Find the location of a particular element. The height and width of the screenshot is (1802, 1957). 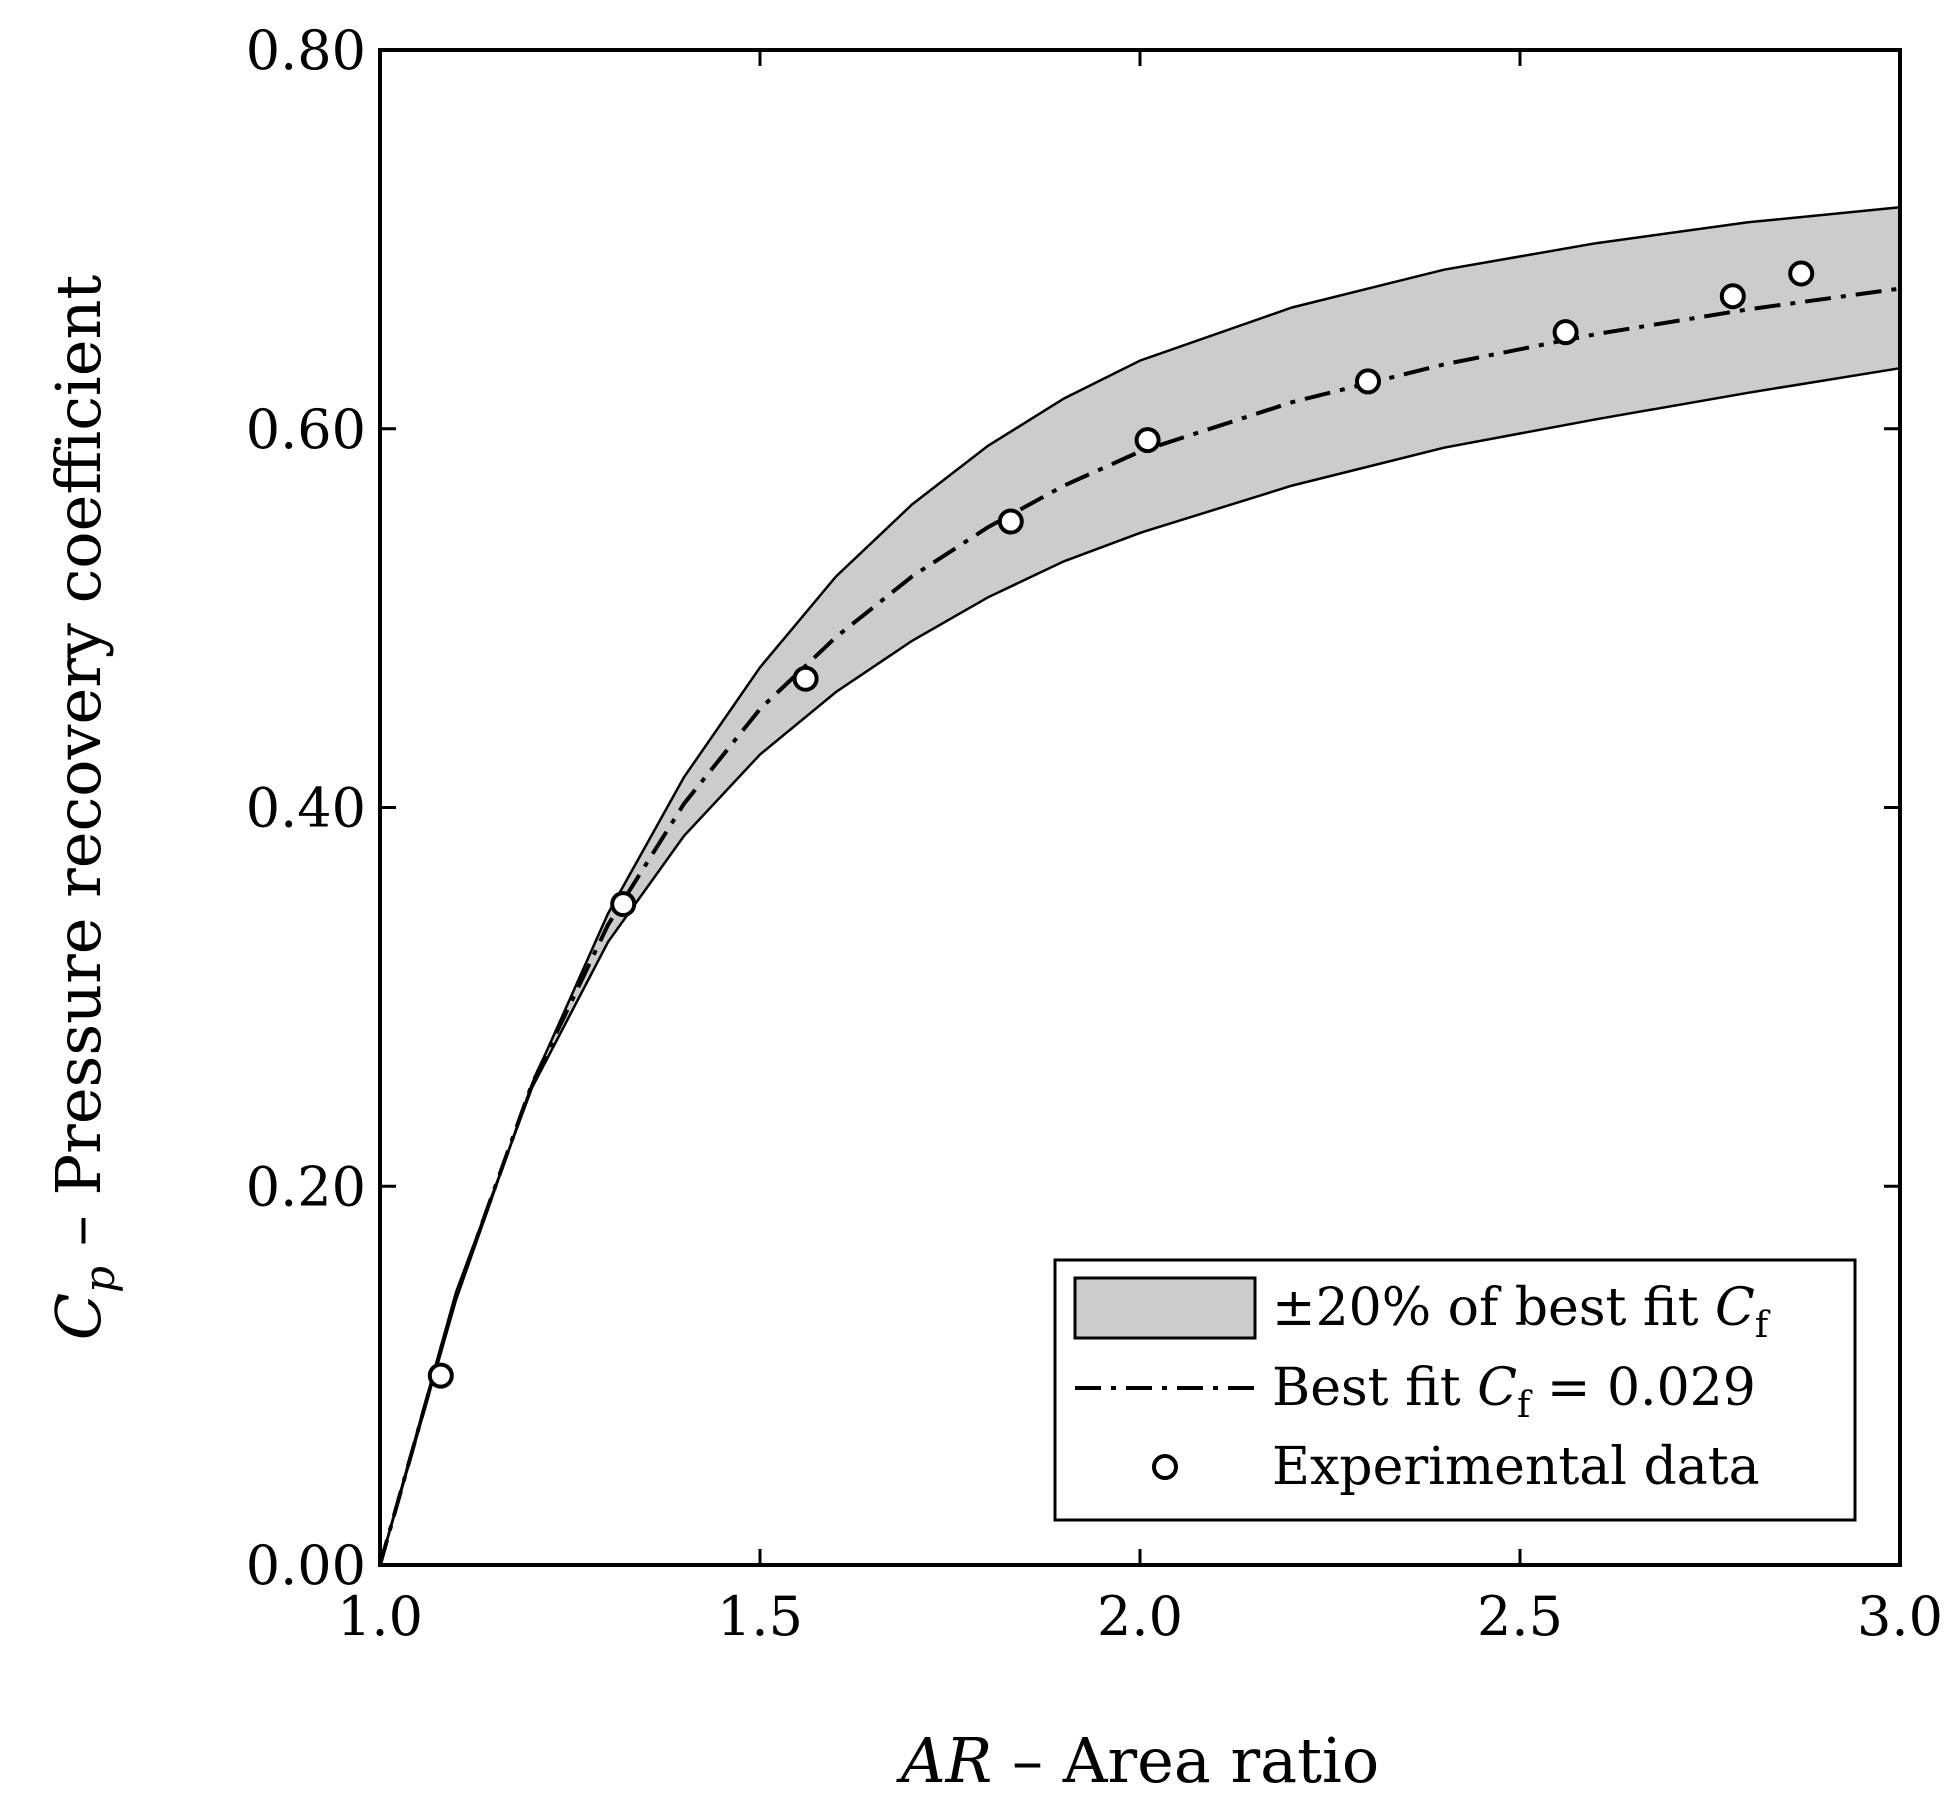

x-axis-title: AR – Area ratio is located at coordinates (1137, 1760).